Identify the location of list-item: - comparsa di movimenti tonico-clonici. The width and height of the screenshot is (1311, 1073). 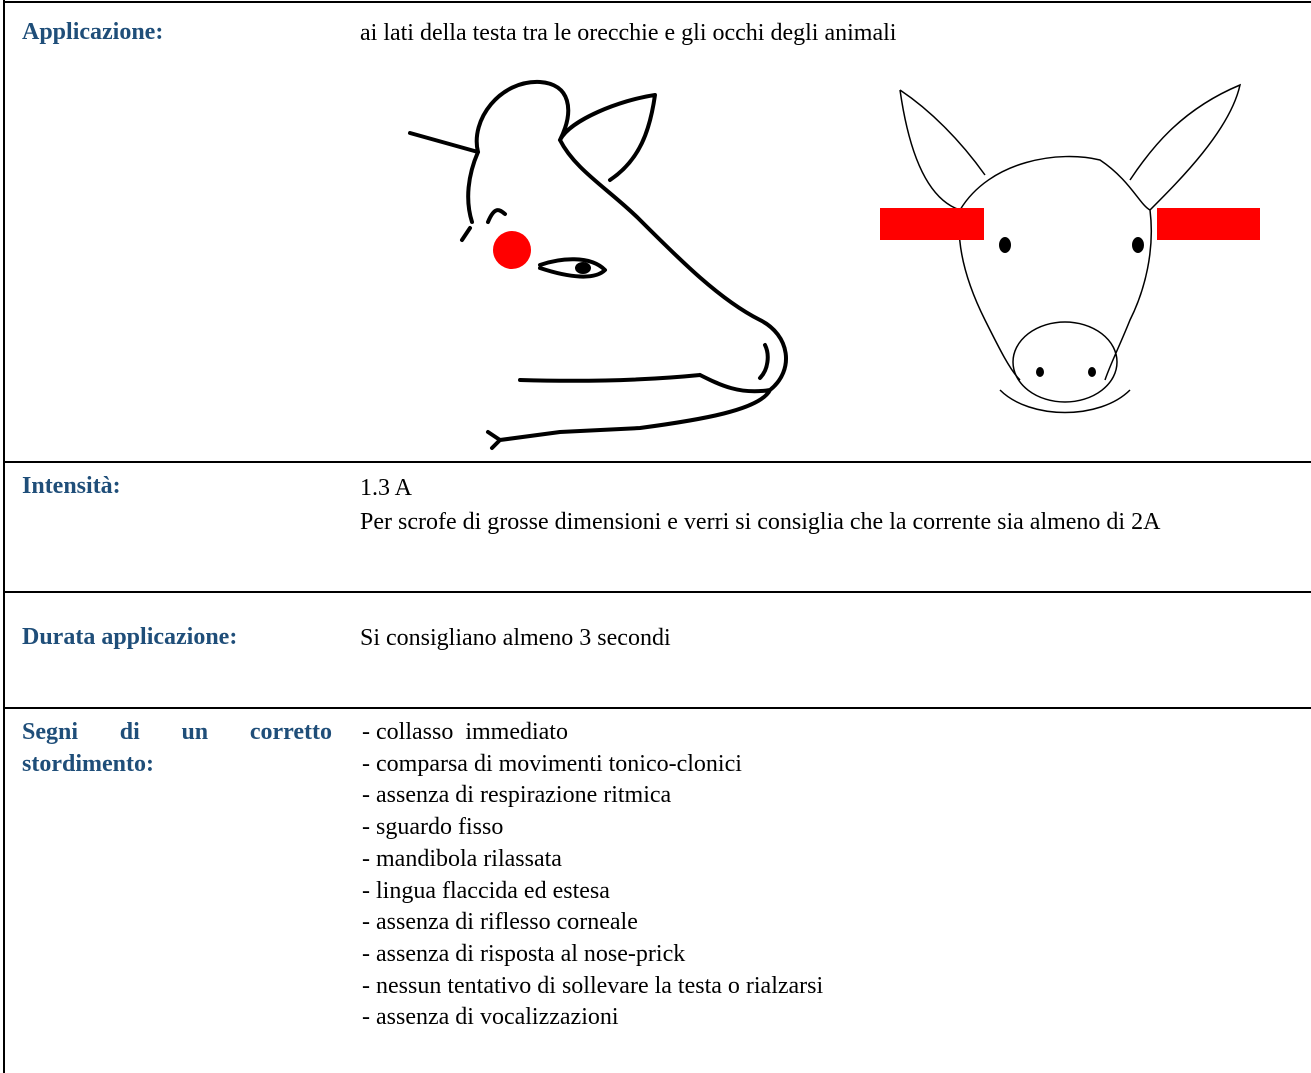
(552, 763).